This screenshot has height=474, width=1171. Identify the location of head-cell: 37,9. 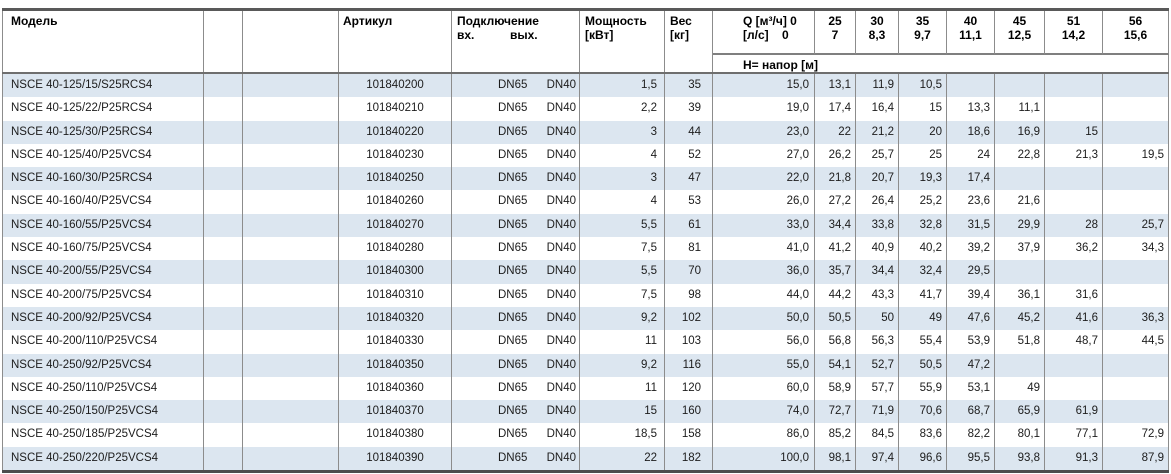
(1020, 249).